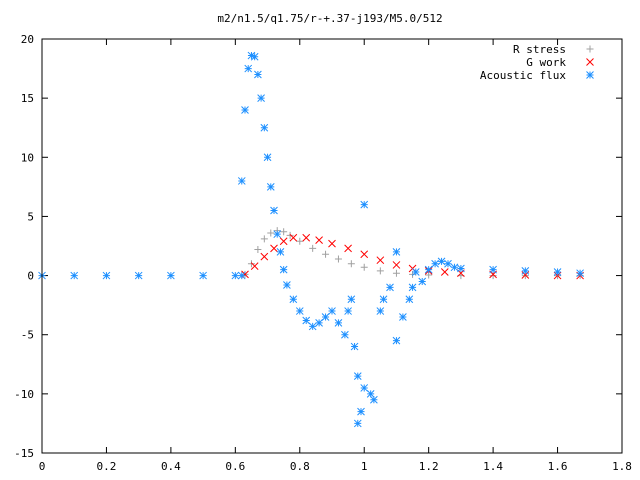 The width and height of the screenshot is (640, 480). I want to click on chart-title: m2/n1.5/q1.75/r-+.37-j193/M5.0/512, so click(329, 18).